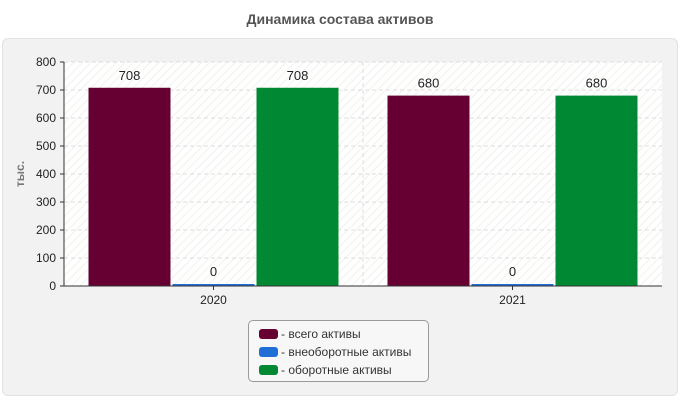 Image resolution: width=680 pixels, height=400 pixels. What do you see at coordinates (52, 286) in the screenshot?
I see `y-tick-label: 0` at bounding box center [52, 286].